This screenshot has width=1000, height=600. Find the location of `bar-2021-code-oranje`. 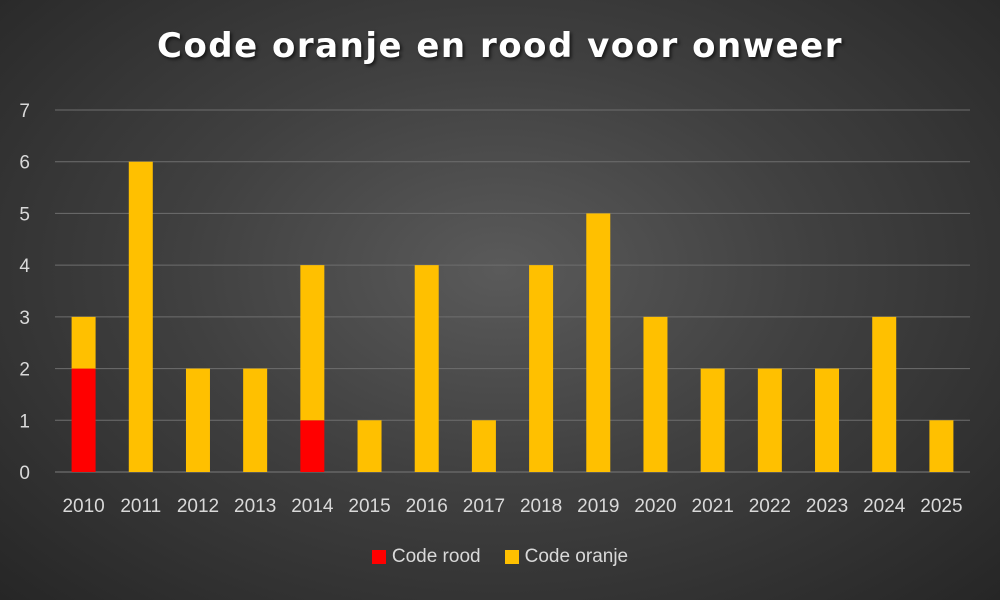

bar-2021-code-oranje is located at coordinates (712, 420).